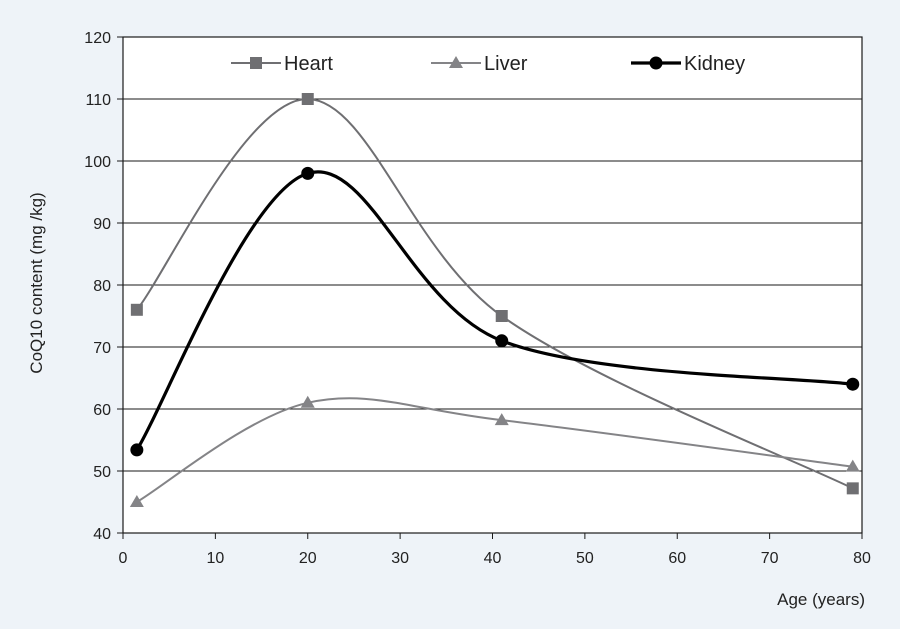 The image size is (900, 629). Describe the element at coordinates (98, 100) in the screenshot. I see `y-tick-label: 110` at that location.